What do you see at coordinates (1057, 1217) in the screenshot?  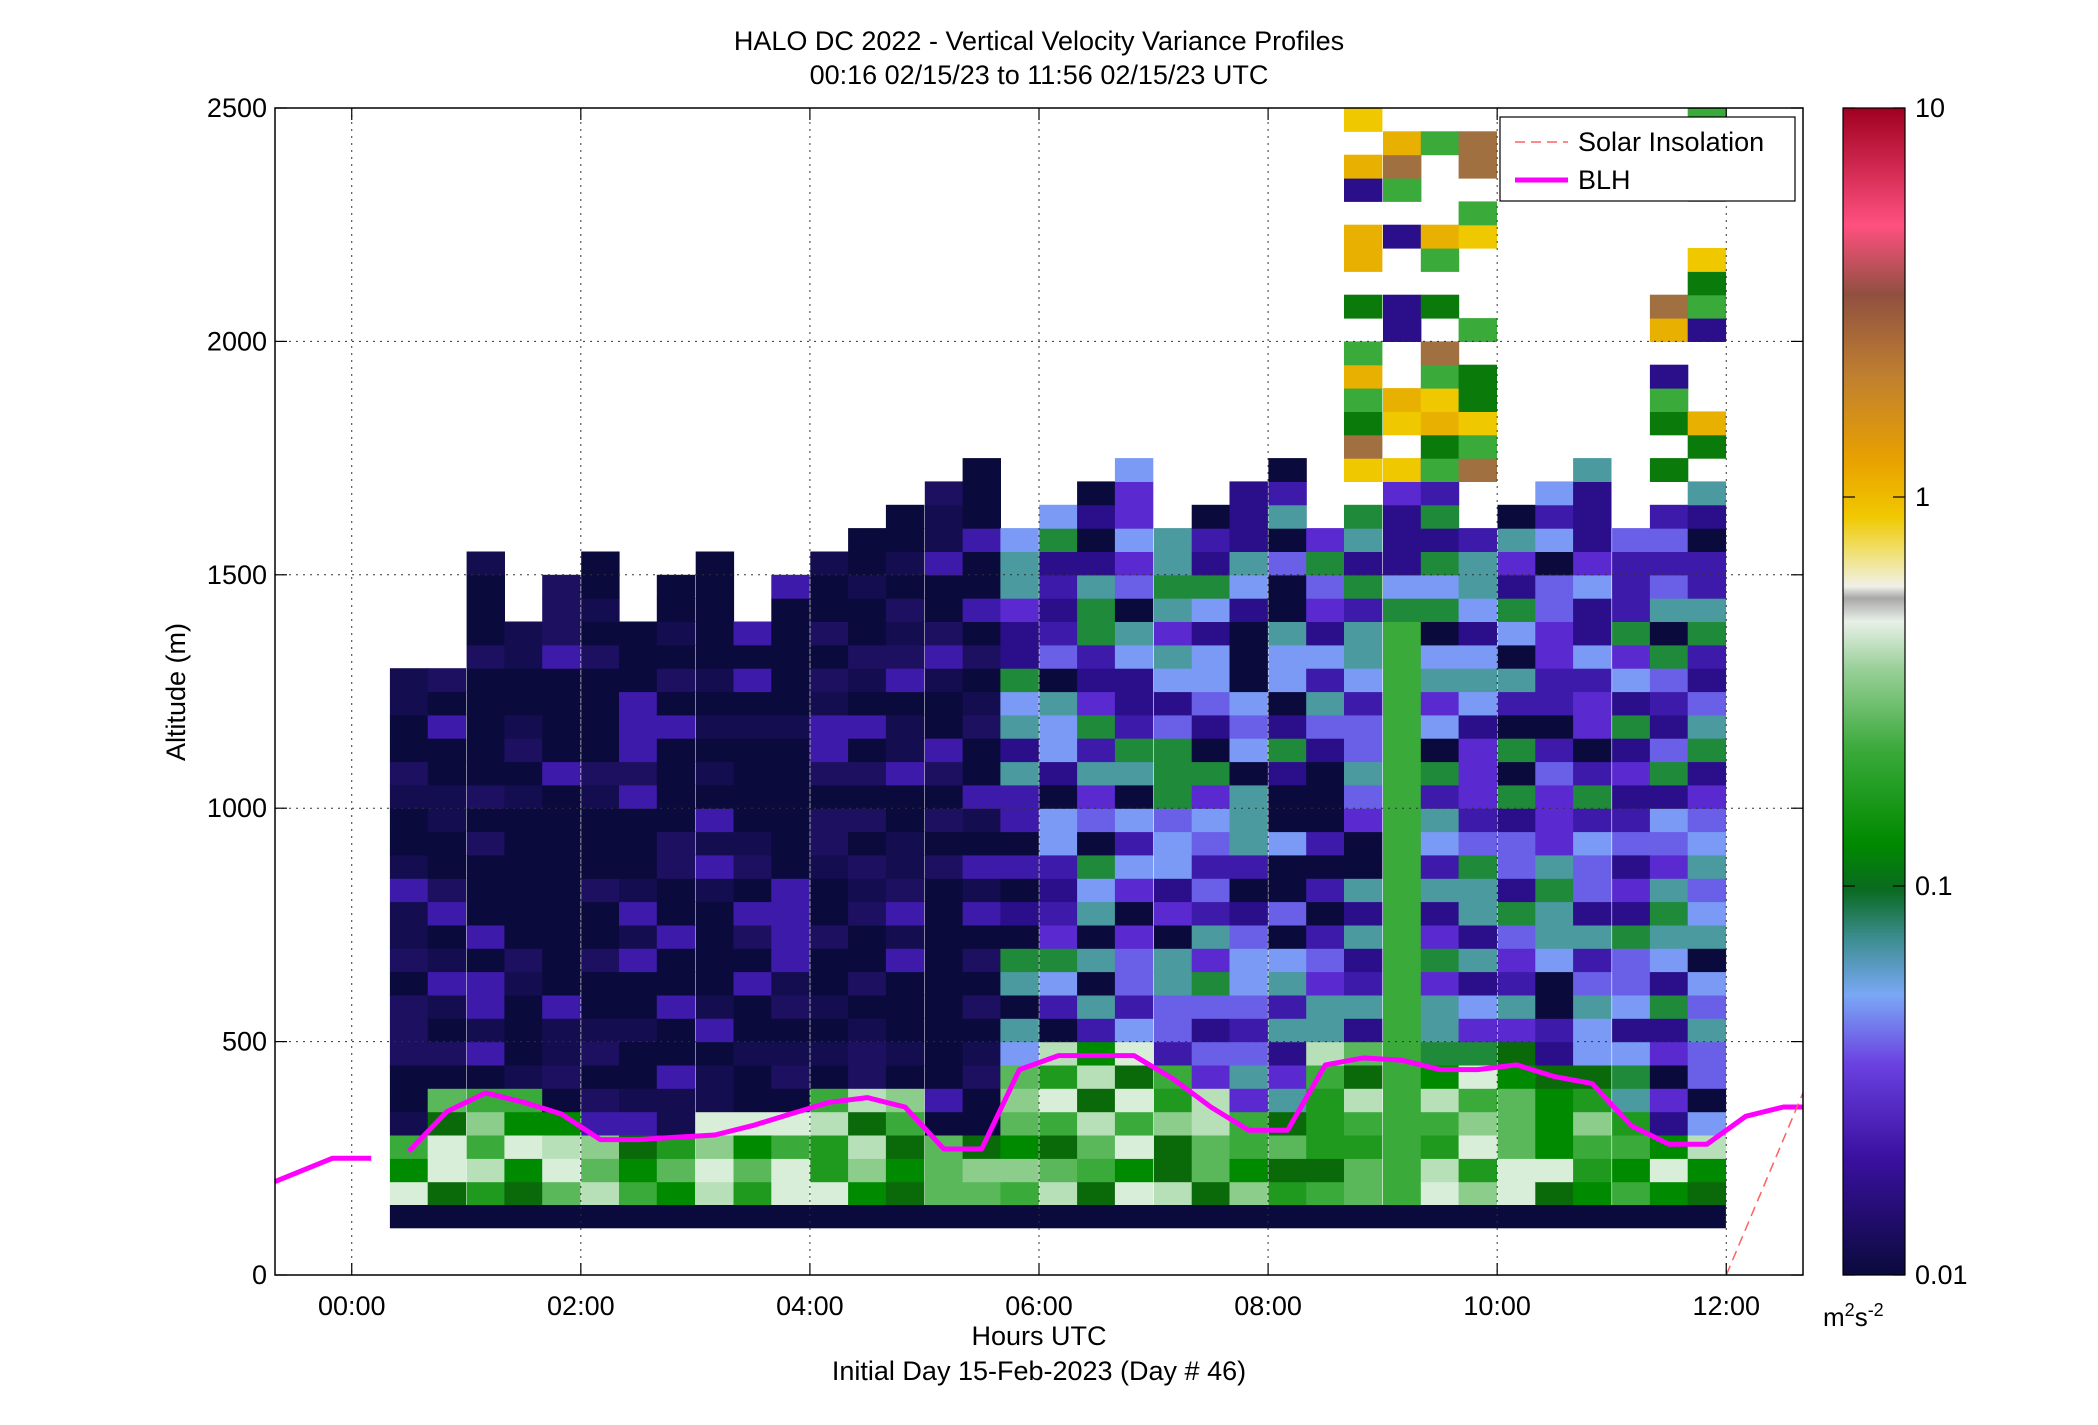 I see `surface-band` at bounding box center [1057, 1217].